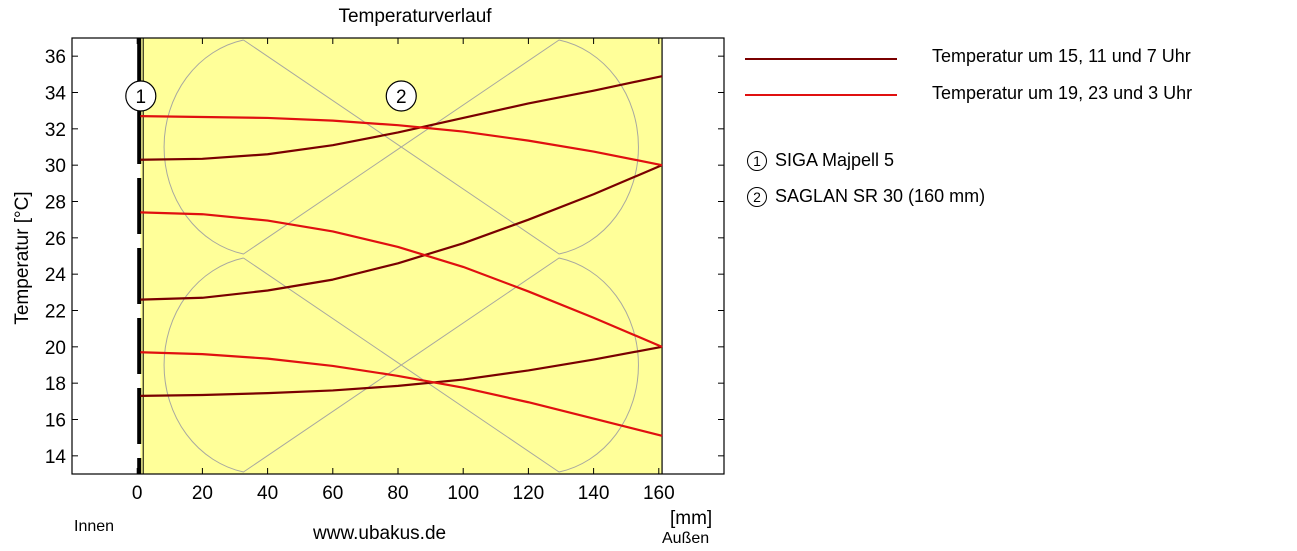 This screenshot has height=551, width=1297. Describe the element at coordinates (659, 493) in the screenshot. I see `x-tick-label: 160` at that location.